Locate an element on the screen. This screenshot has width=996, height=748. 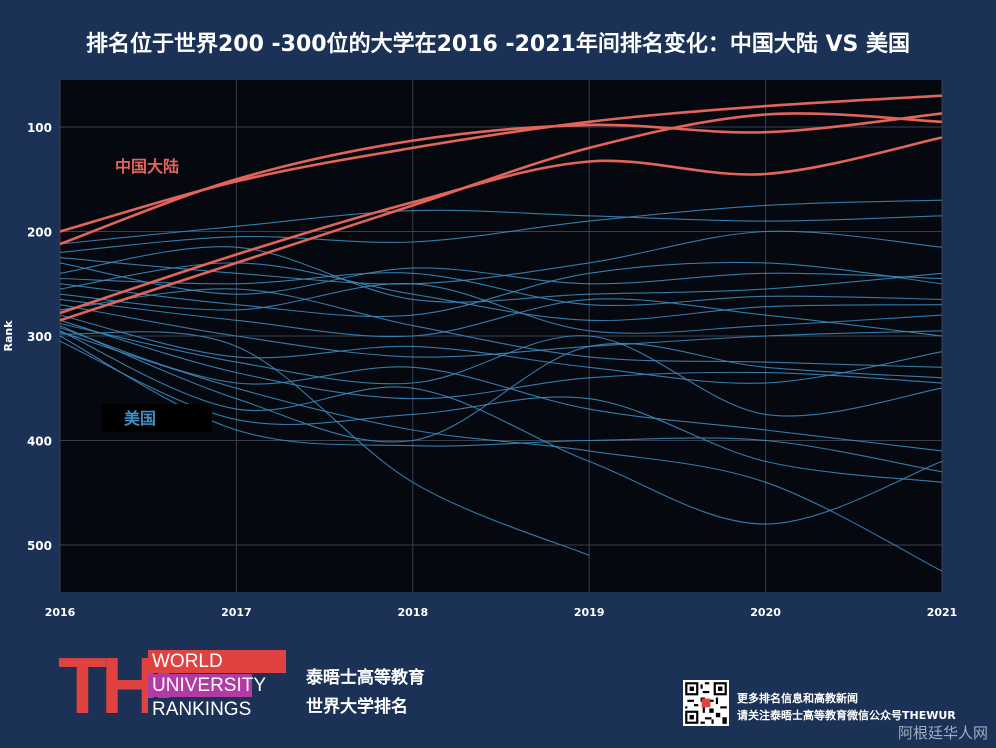
logo-line-university: UNIVERSITY is located at coordinates (207, 685).